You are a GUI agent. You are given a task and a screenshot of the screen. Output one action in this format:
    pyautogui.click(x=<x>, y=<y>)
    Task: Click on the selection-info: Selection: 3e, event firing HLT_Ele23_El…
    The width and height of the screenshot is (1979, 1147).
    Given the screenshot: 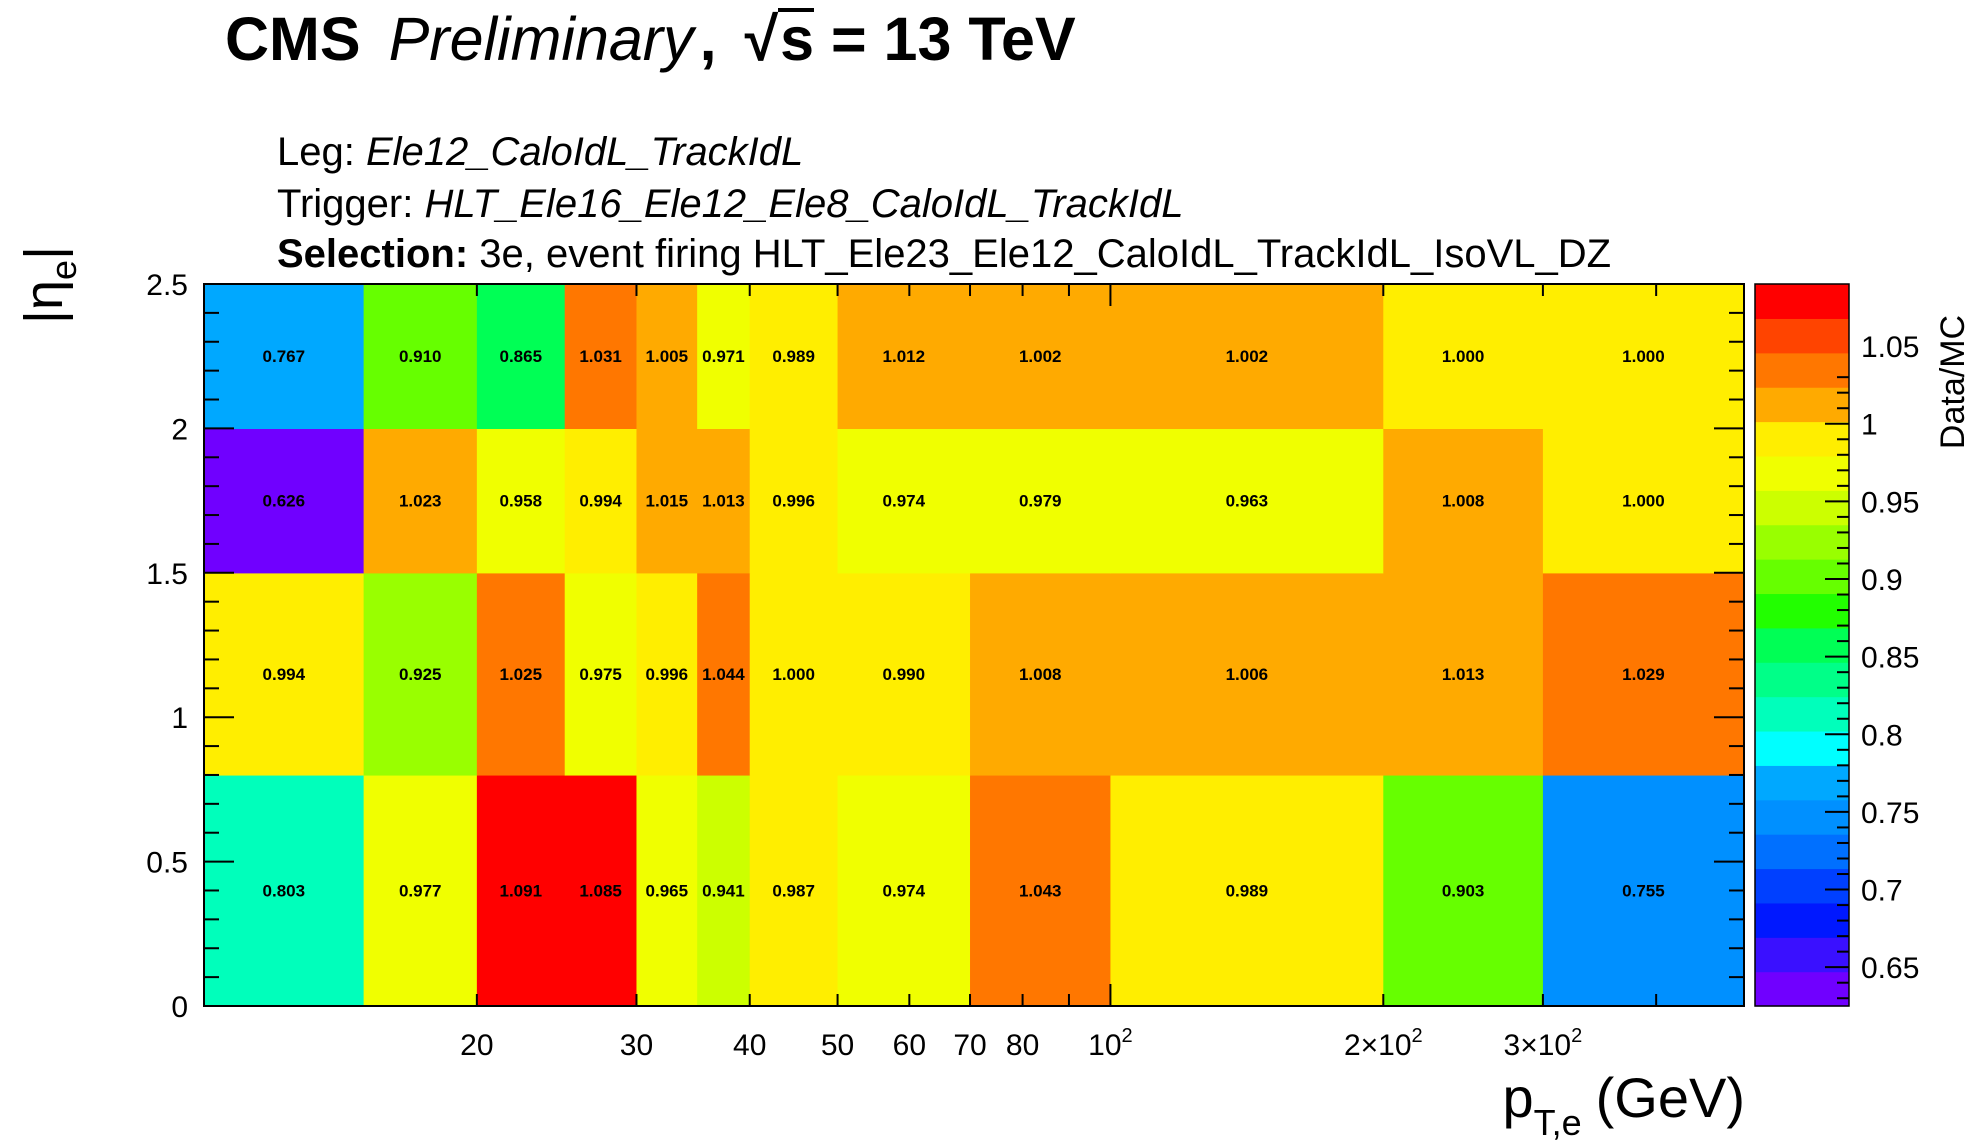 What is the action you would take?
    pyautogui.click(x=944, y=254)
    